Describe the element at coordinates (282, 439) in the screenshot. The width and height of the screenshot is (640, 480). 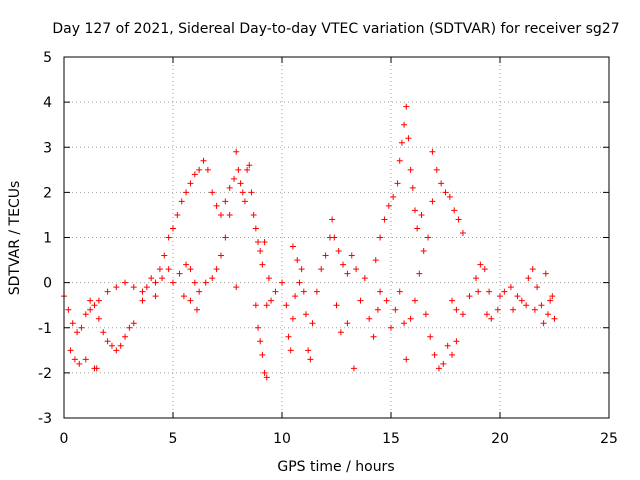
I see `x-tick-label: 10` at that location.